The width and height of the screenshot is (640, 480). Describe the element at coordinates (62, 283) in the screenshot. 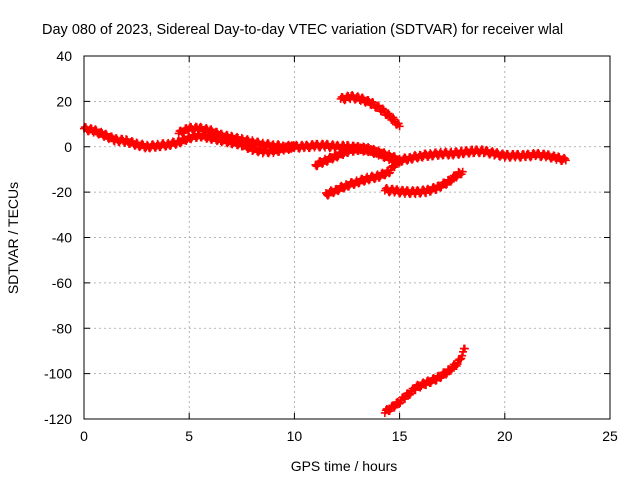

I see `y-tick-label: -60` at that location.